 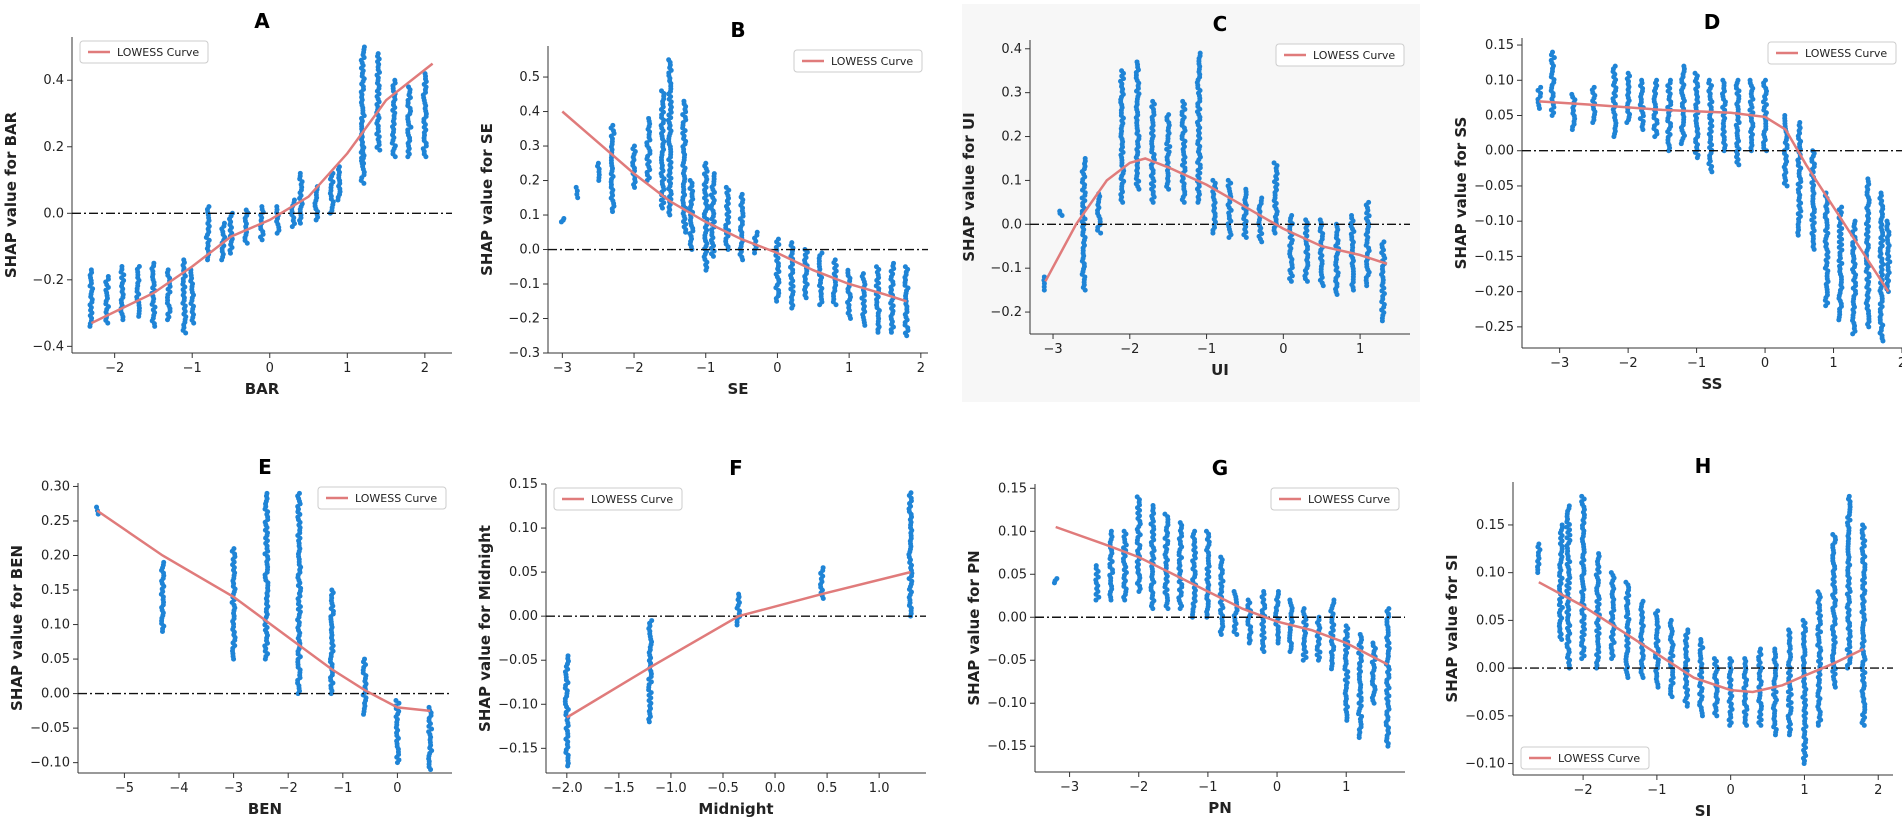 I want to click on panel-title: E, so click(x=265, y=467).